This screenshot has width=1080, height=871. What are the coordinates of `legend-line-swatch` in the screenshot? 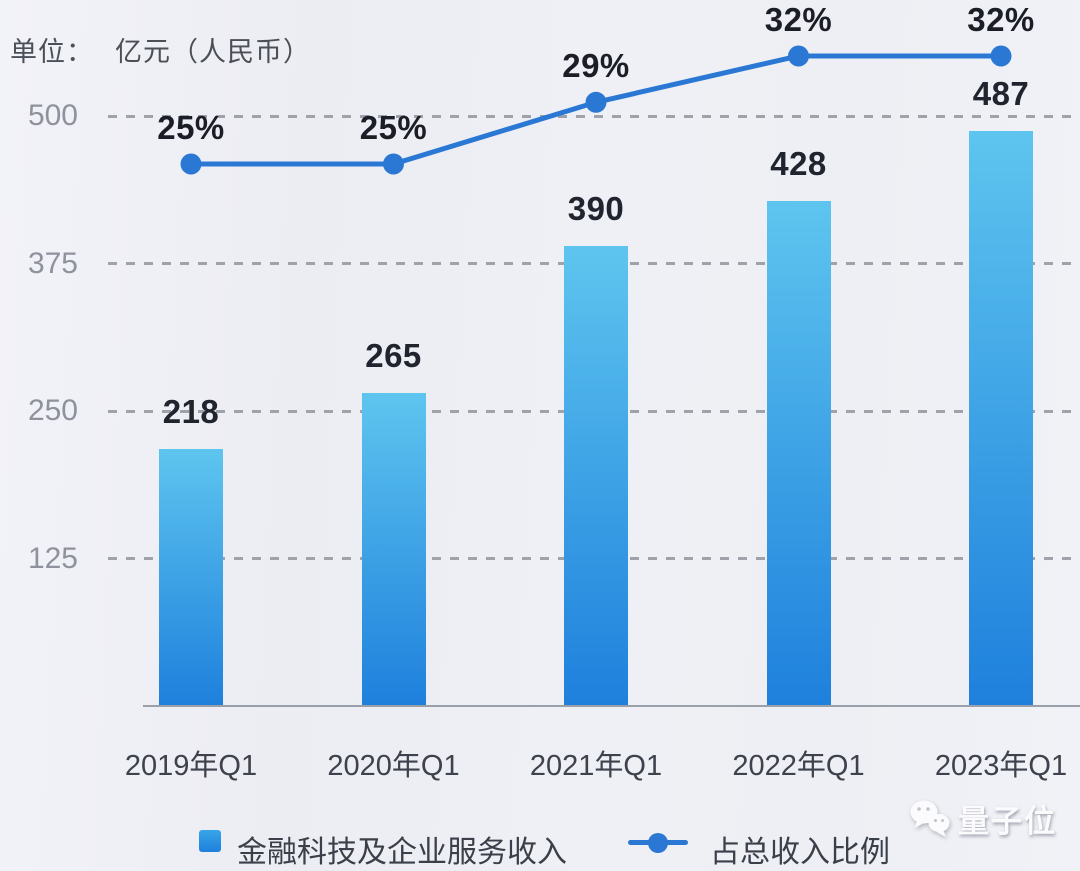 It's located at (658, 843).